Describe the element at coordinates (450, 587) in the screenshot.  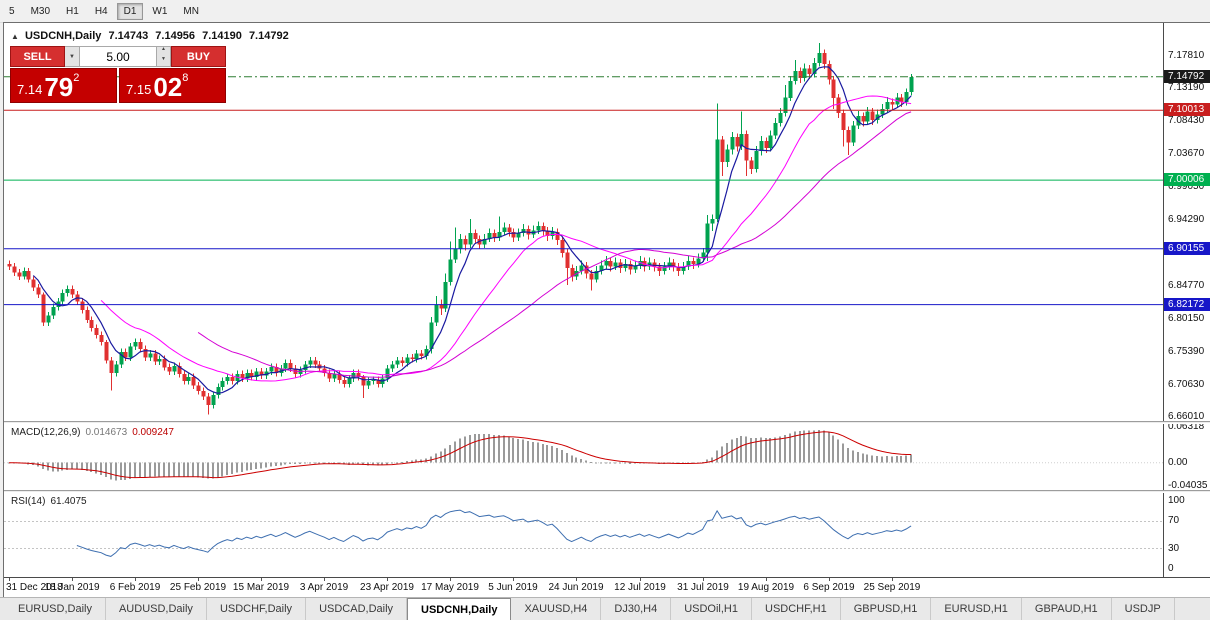
I see `date-label: 17 May 2019` at that location.